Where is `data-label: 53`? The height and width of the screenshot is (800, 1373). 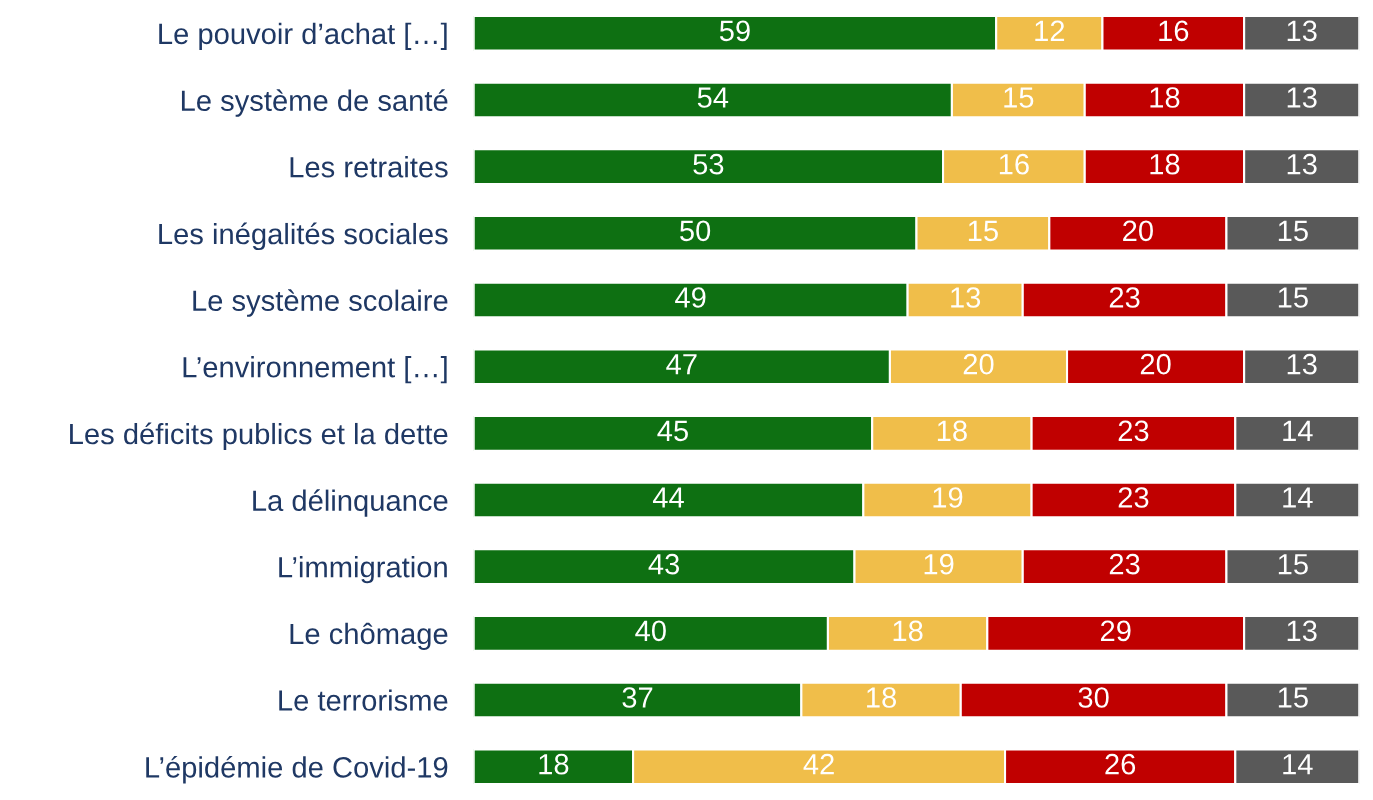
data-label: 53 is located at coordinates (708, 164).